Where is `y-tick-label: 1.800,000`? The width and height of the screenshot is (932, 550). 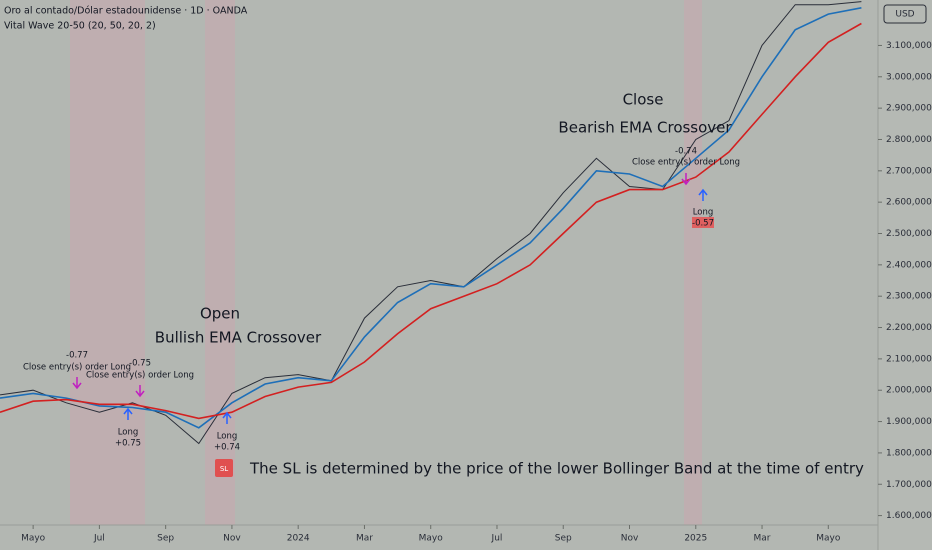 y-tick-label: 1.800,000 is located at coordinates (909, 453).